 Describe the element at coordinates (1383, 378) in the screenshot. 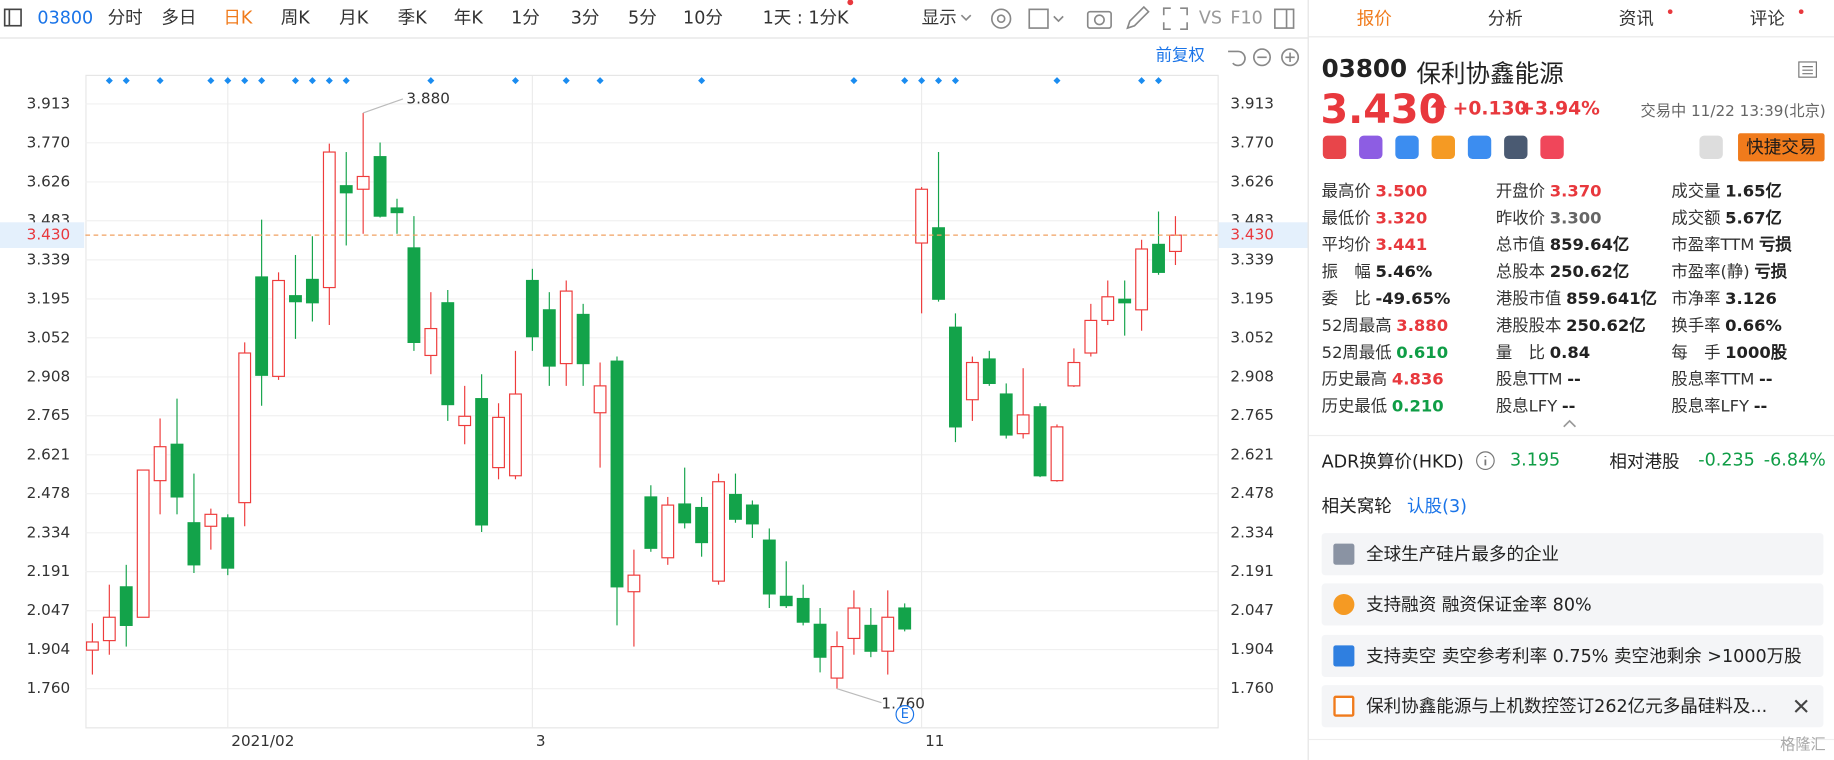

I see `stat: 历史最高 4.836` at that location.